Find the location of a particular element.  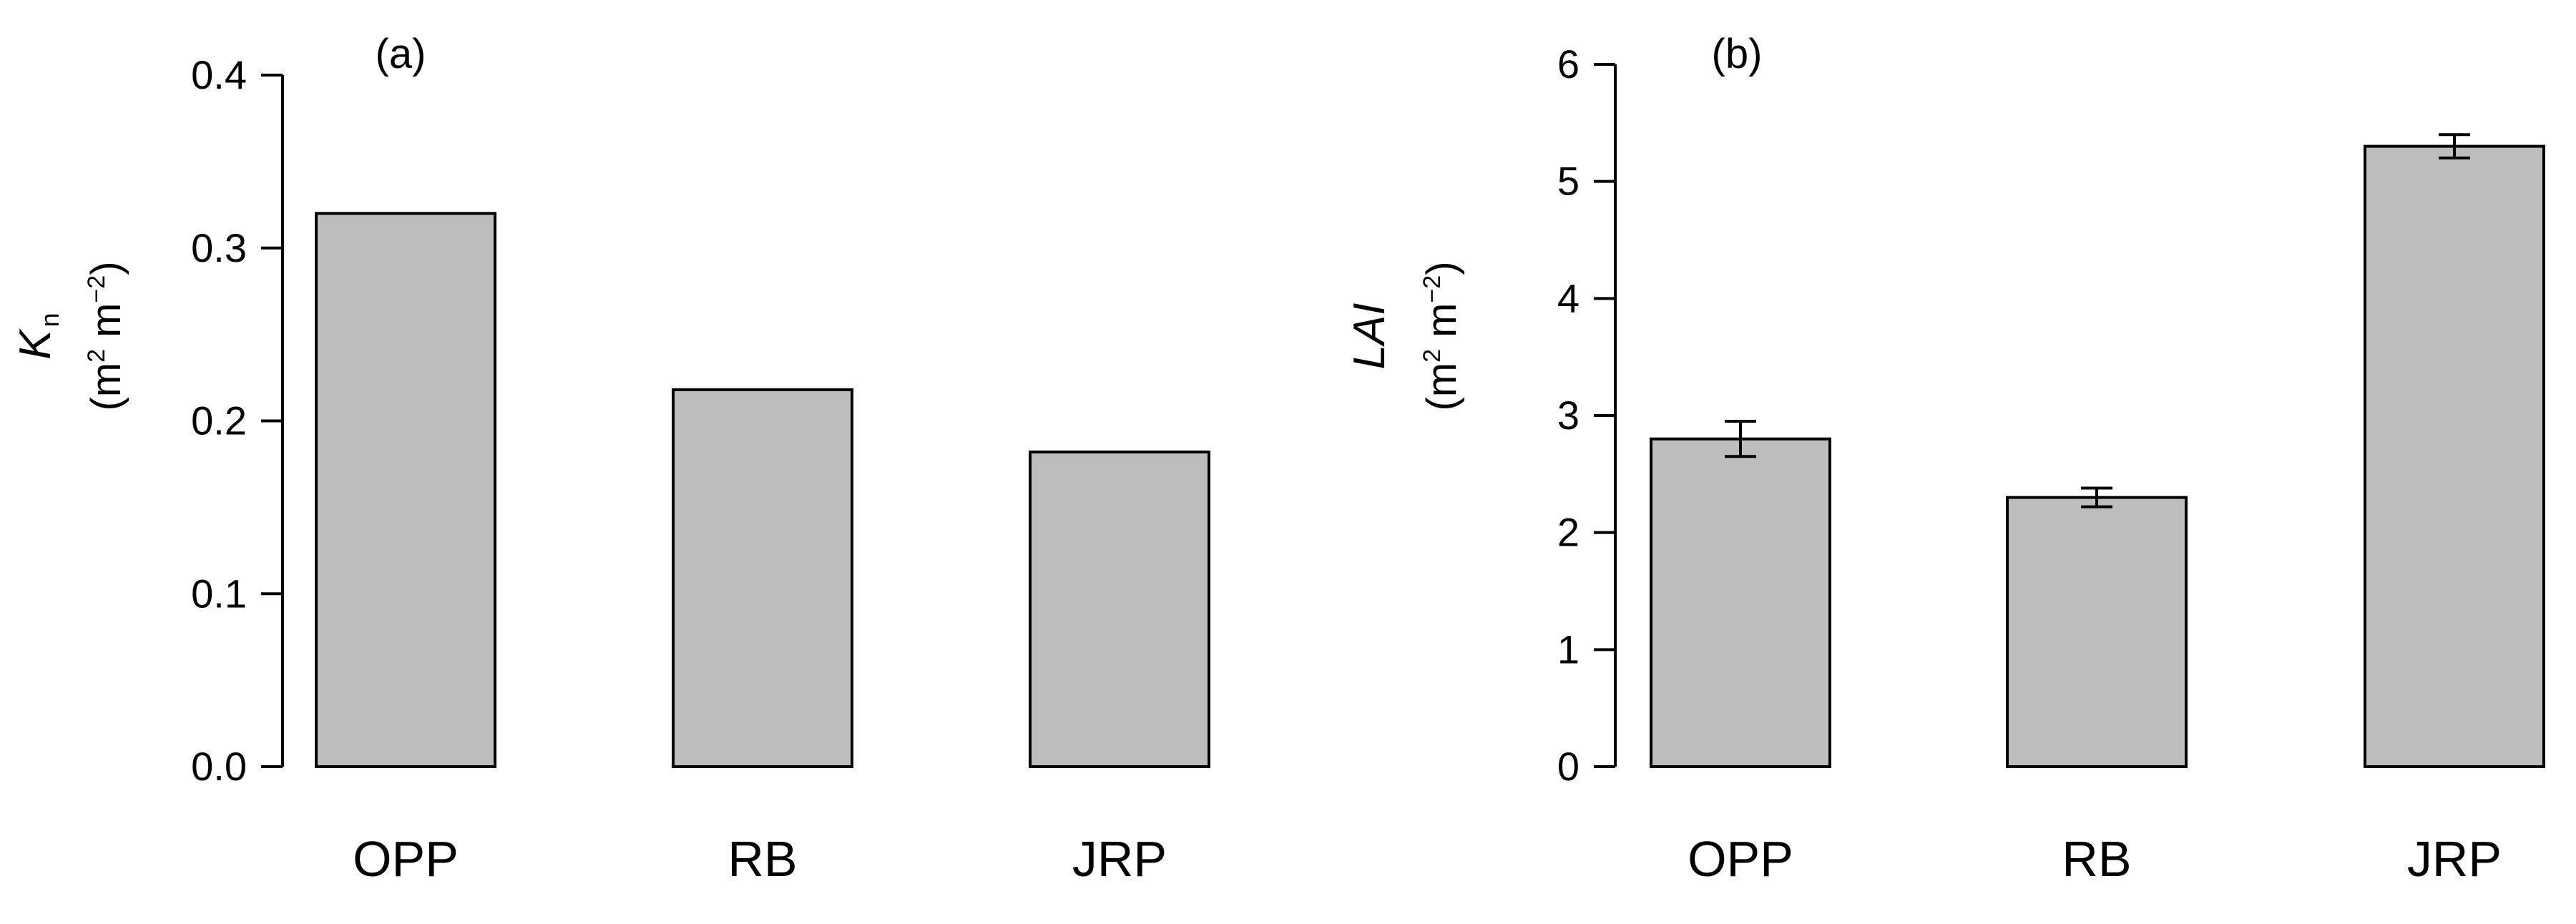

error-bar-jrp is located at coordinates (2454, 146).